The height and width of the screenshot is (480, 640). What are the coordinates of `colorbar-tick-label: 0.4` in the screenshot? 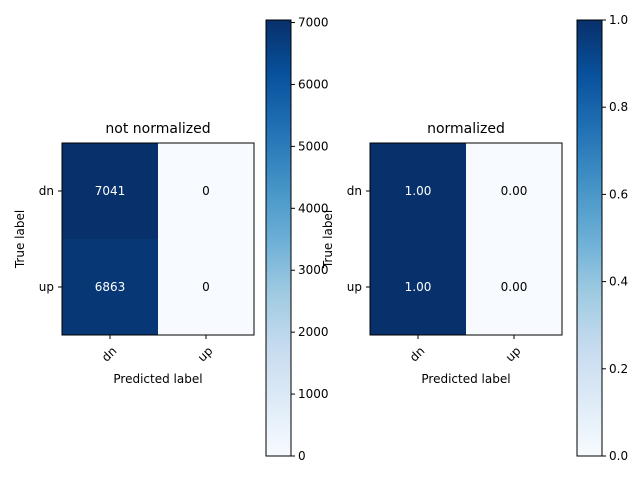 It's located at (618, 282).